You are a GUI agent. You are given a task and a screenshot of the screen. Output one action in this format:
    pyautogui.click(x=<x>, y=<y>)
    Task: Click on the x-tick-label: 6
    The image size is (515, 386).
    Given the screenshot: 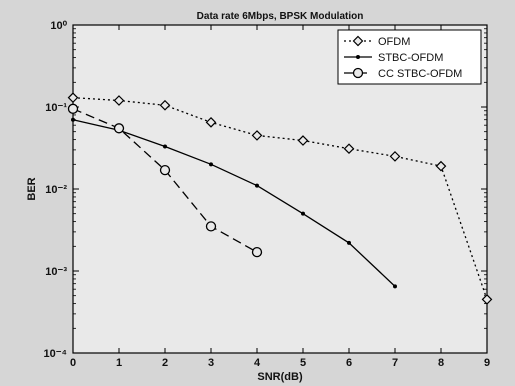 What is the action you would take?
    pyautogui.click(x=349, y=363)
    